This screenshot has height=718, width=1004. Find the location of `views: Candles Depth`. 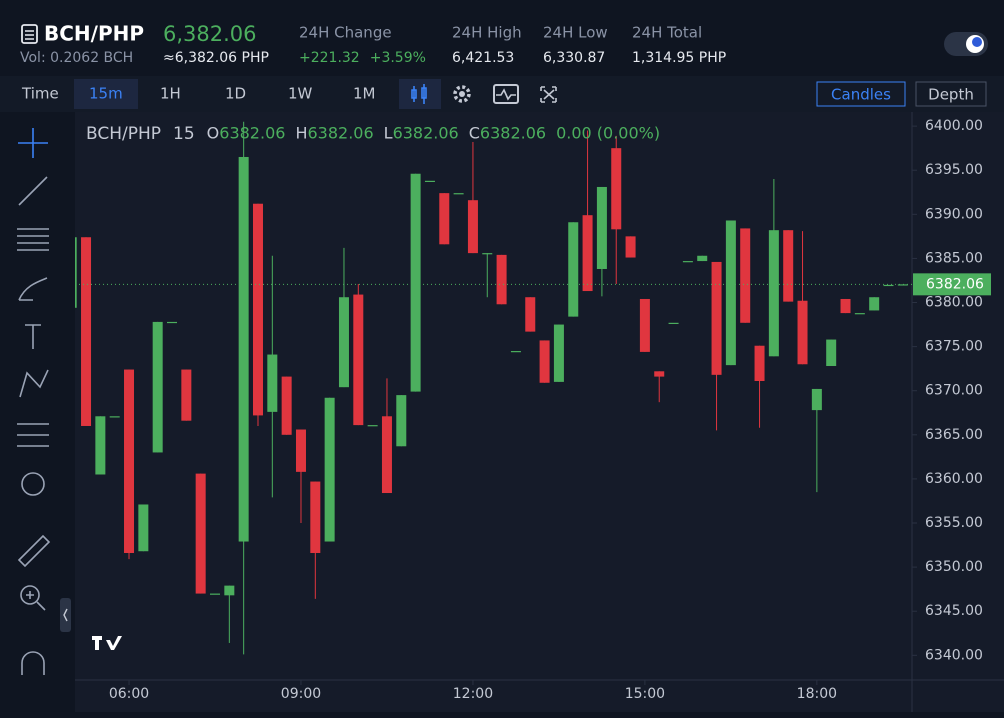

views: Candles Depth is located at coordinates (901, 94).